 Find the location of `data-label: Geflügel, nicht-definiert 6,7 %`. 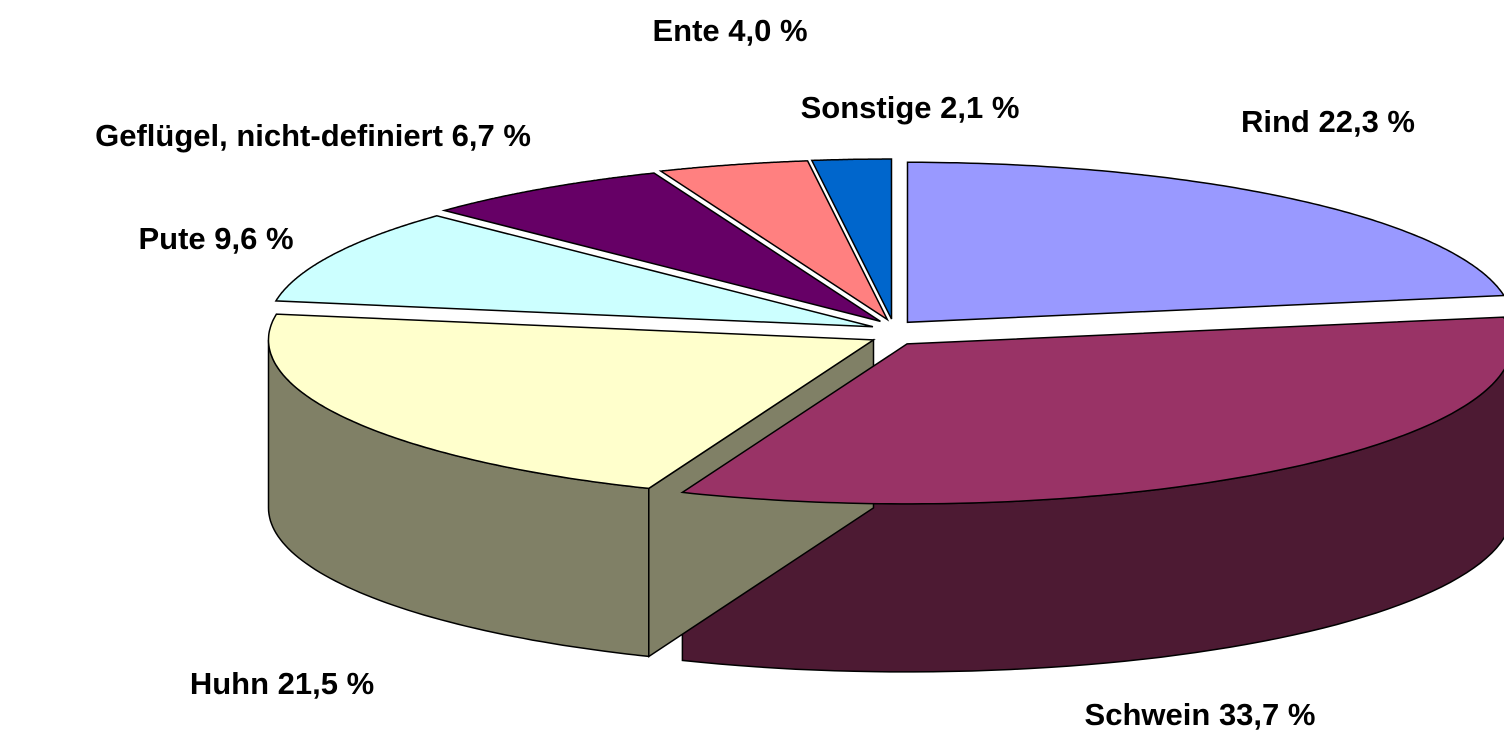

data-label: Geflügel, nicht-definiert 6,7 % is located at coordinates (313, 135).